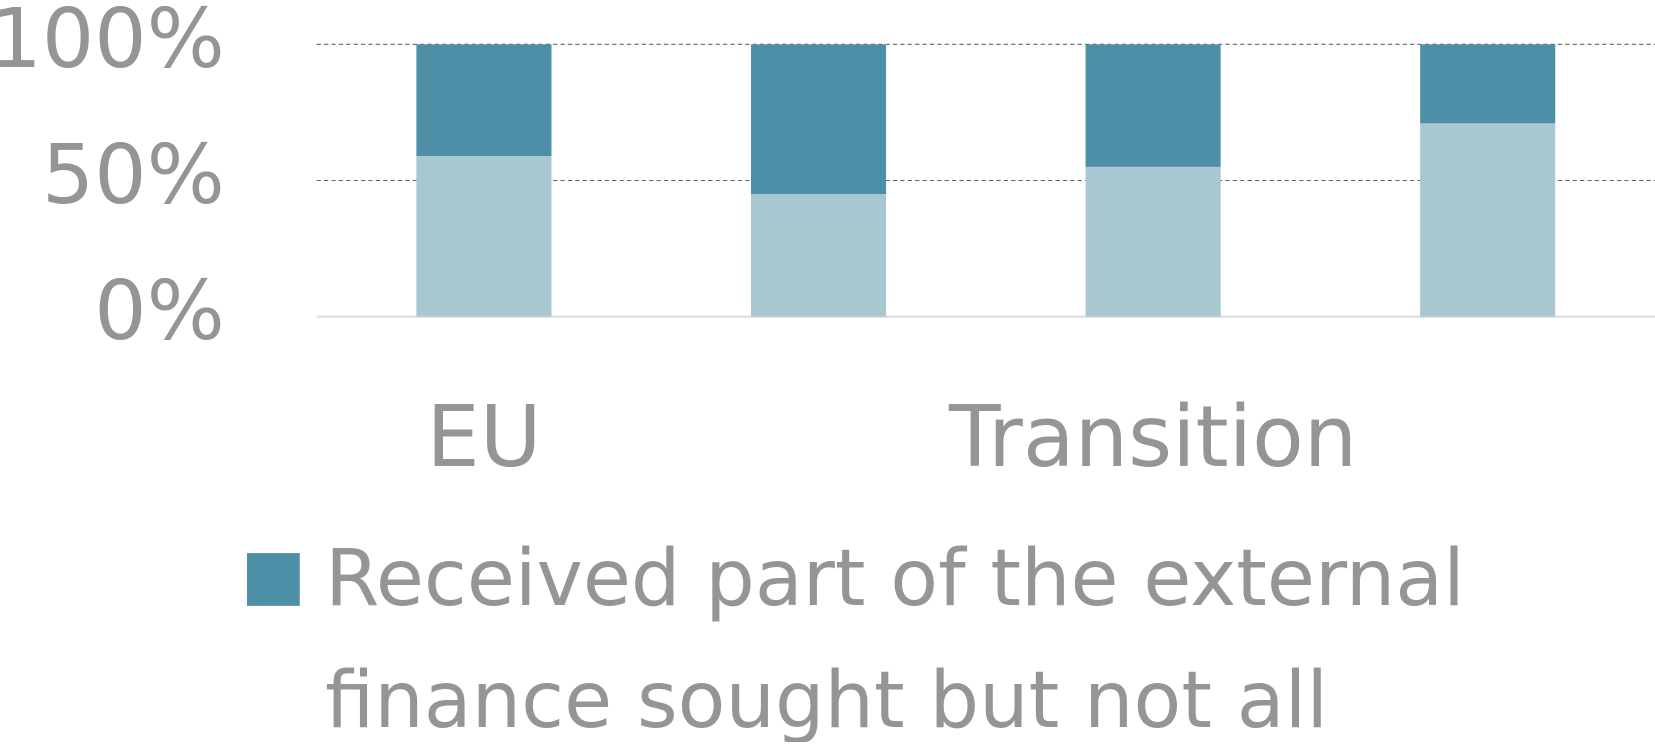 The image size is (1655, 746). What do you see at coordinates (273, 579) in the screenshot?
I see `legend-swatch` at bounding box center [273, 579].